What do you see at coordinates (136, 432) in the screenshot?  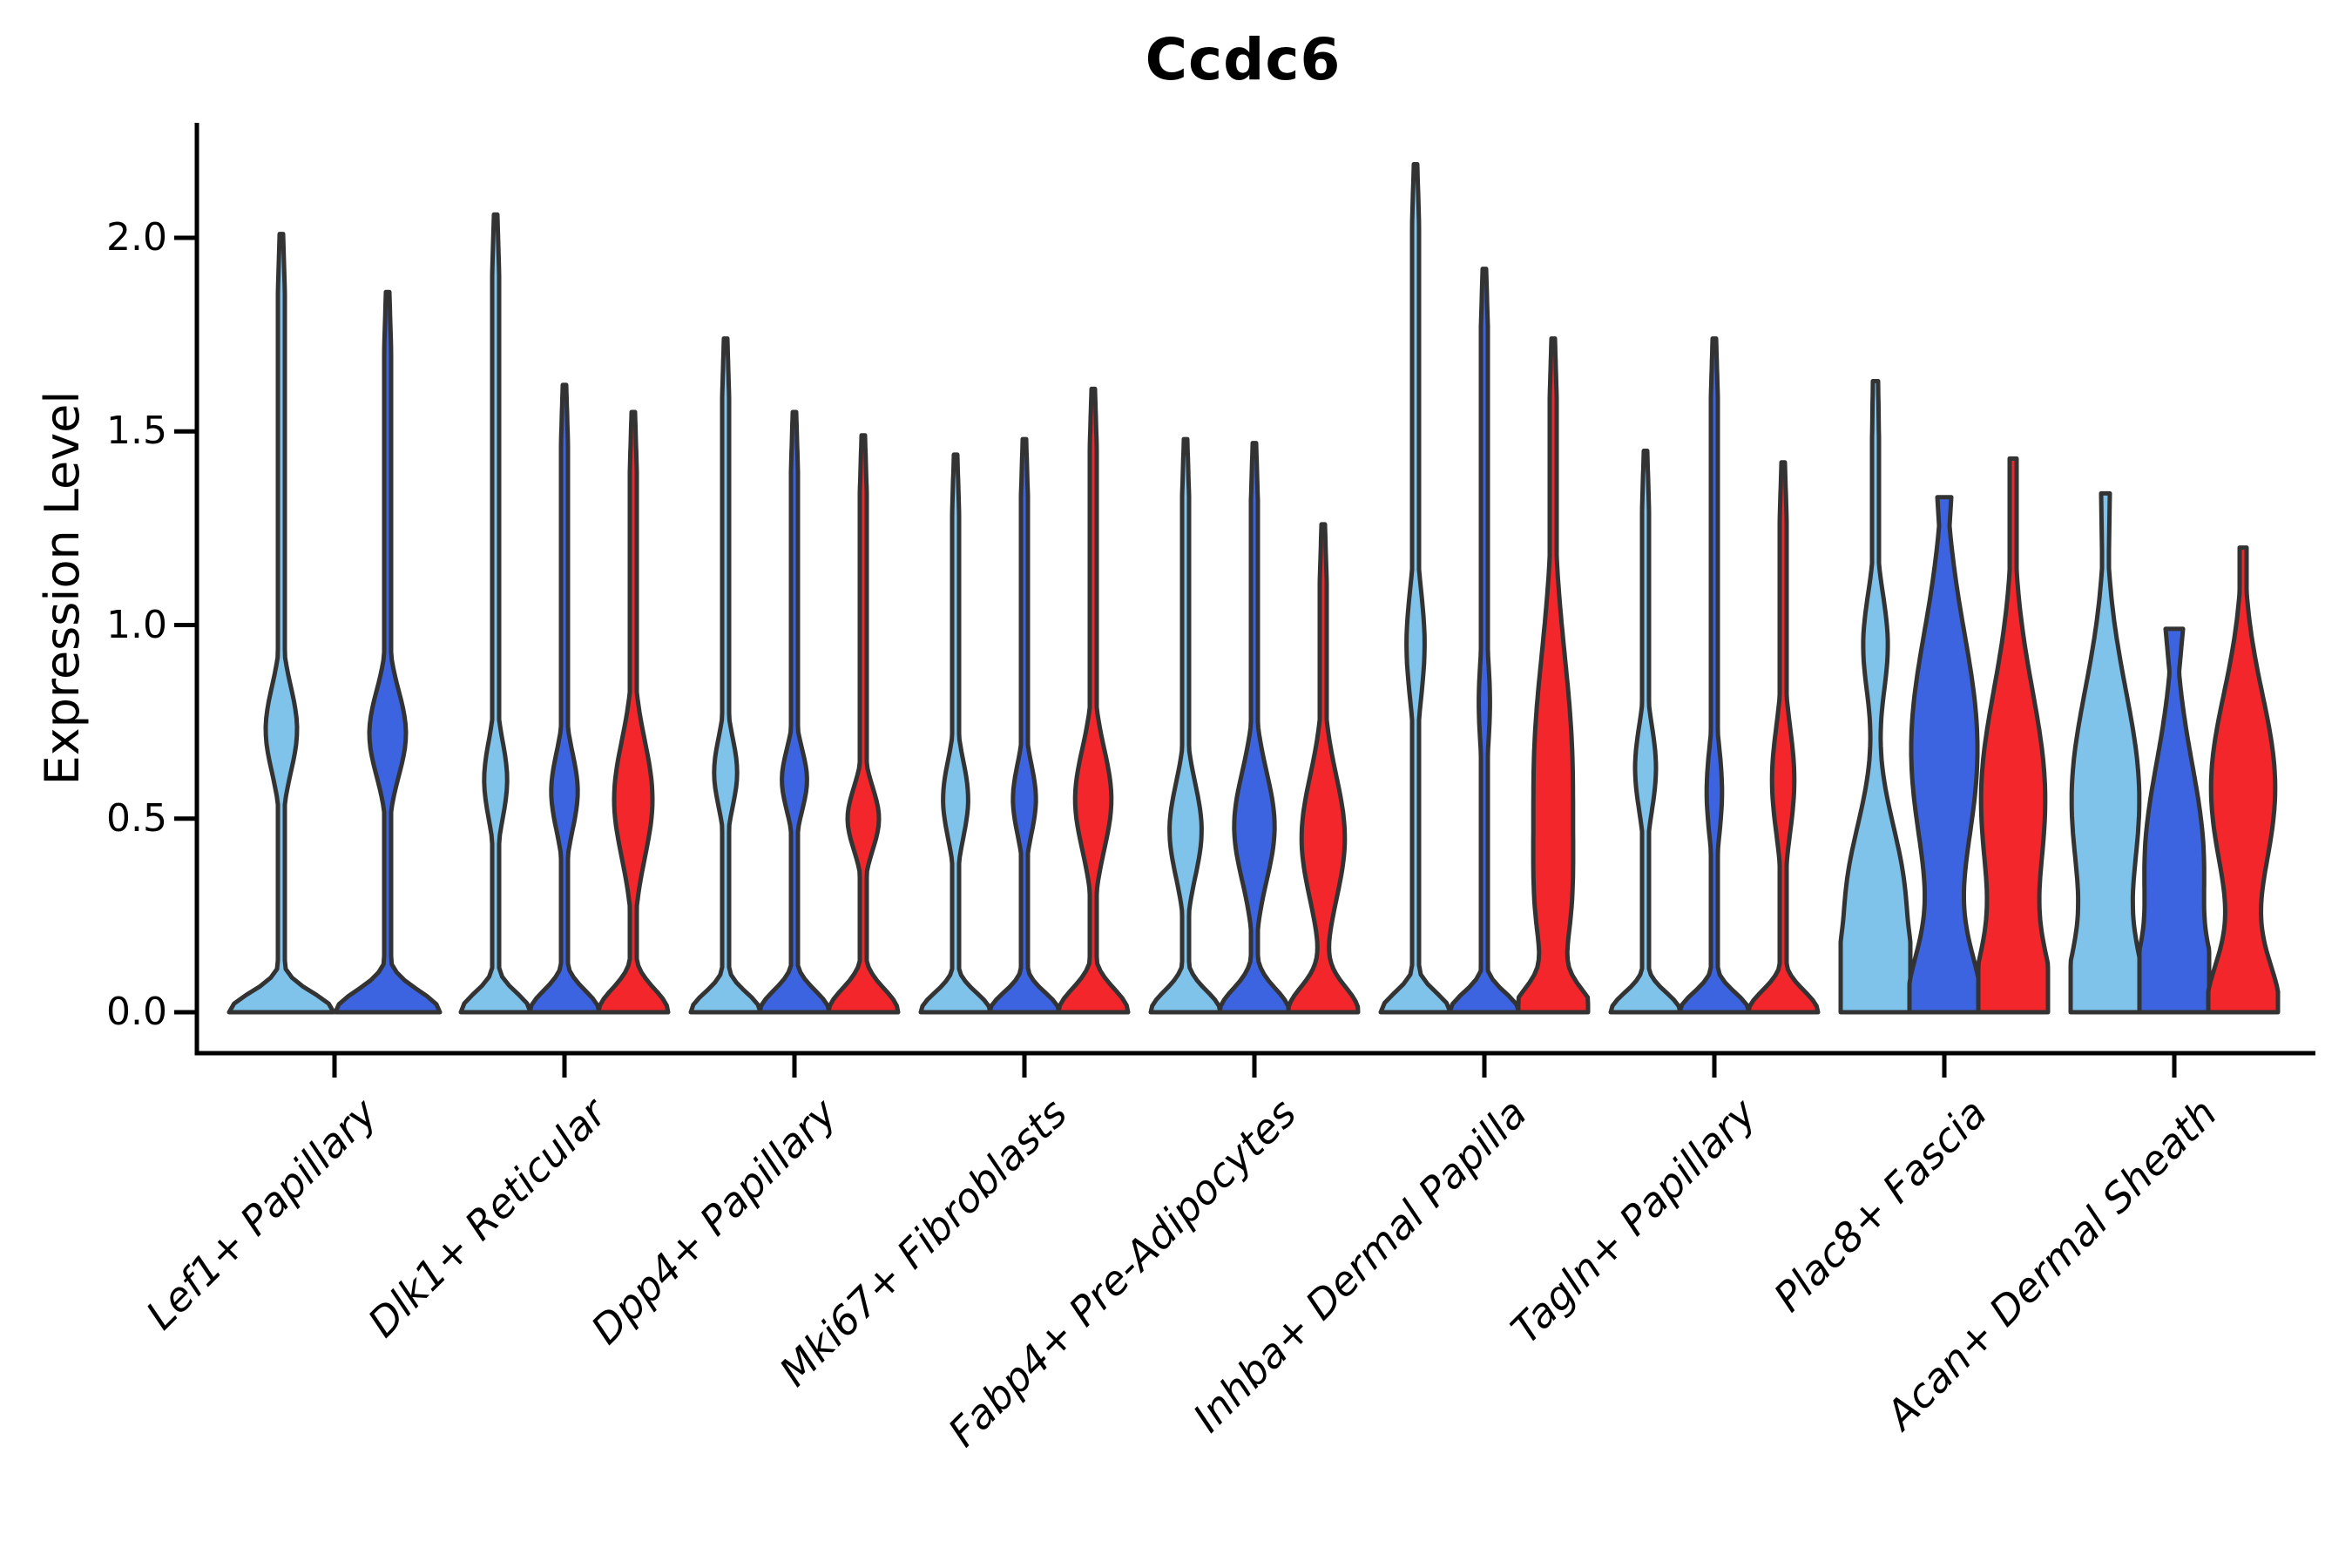 I see `y-tick-label: 1.5` at bounding box center [136, 432].